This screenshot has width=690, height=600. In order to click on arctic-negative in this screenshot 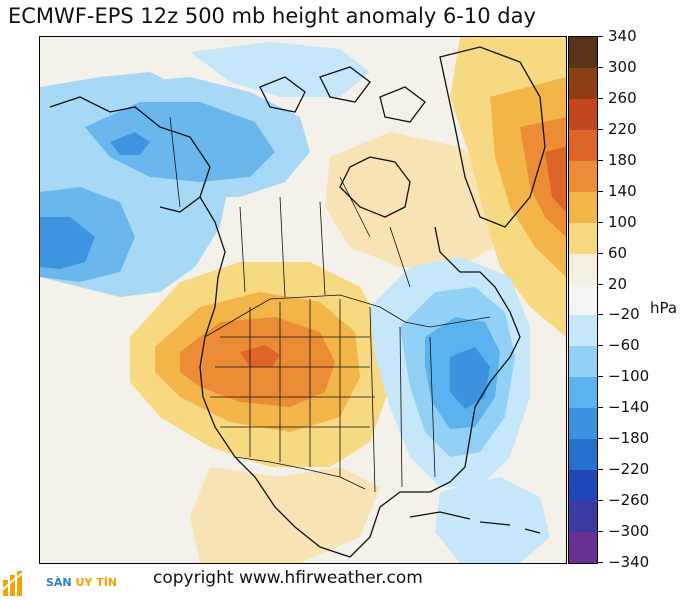, I will do `click(280, 69)`.